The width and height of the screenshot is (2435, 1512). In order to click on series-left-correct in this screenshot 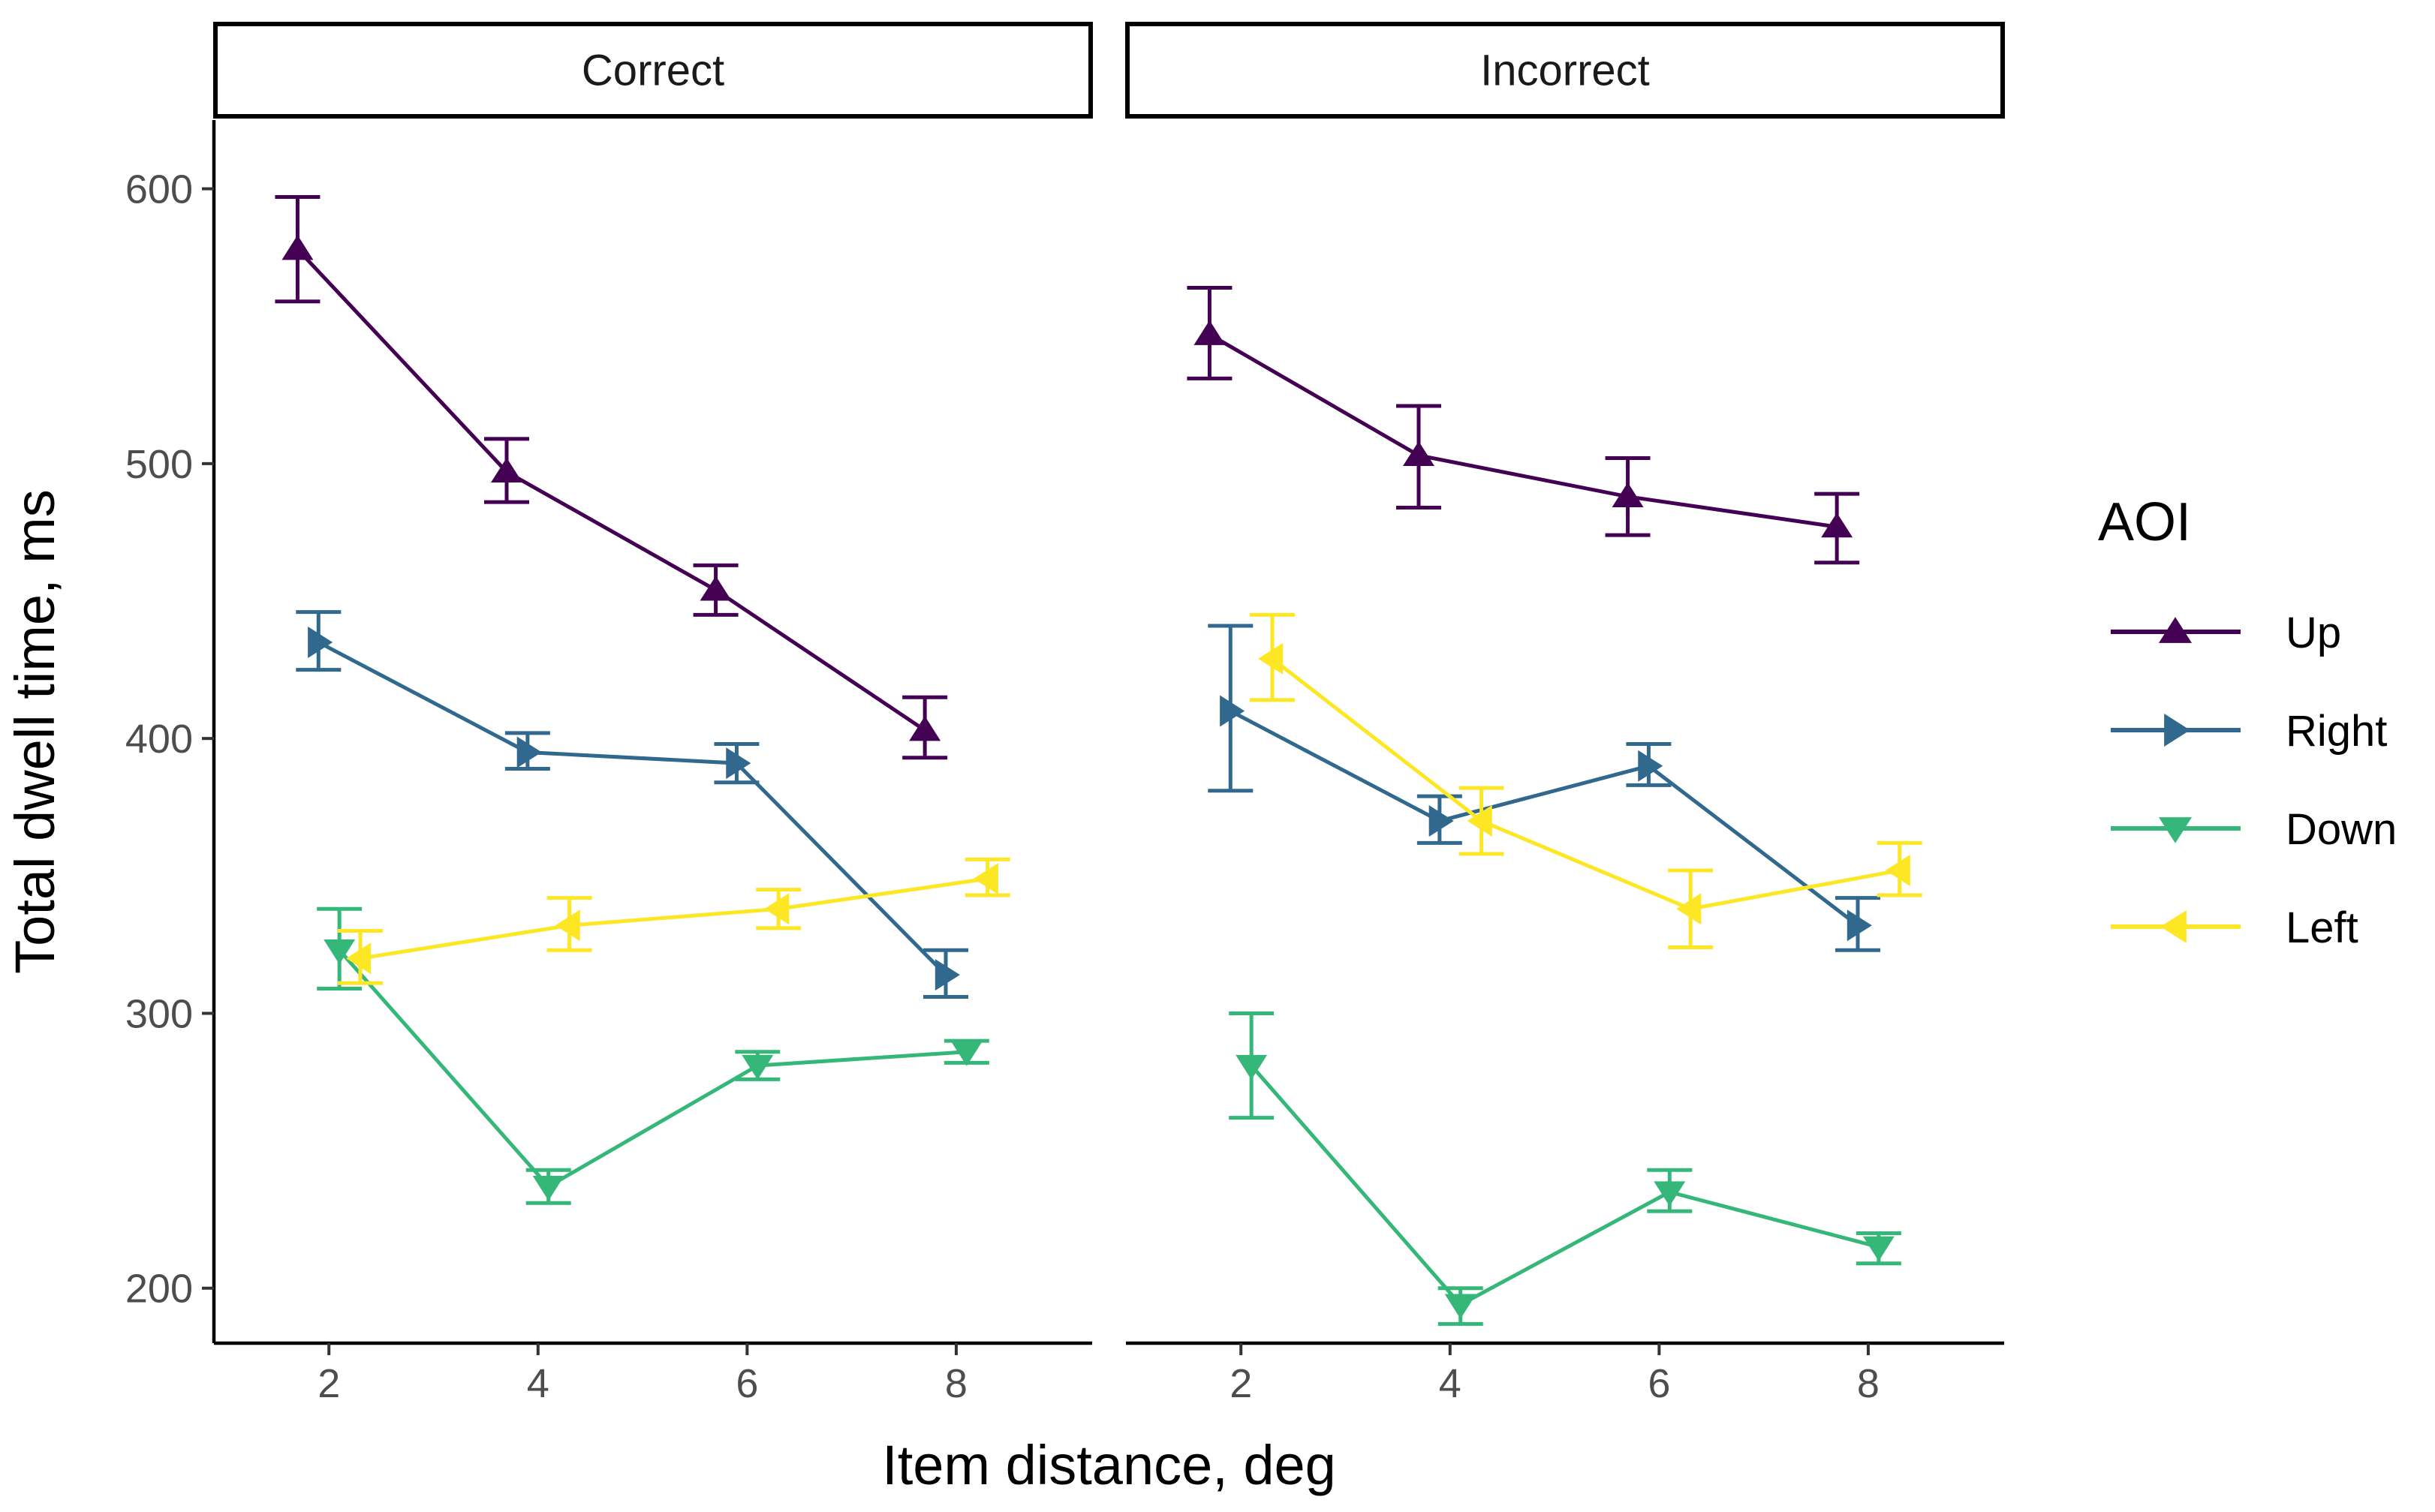, I will do `click(674, 921)`.